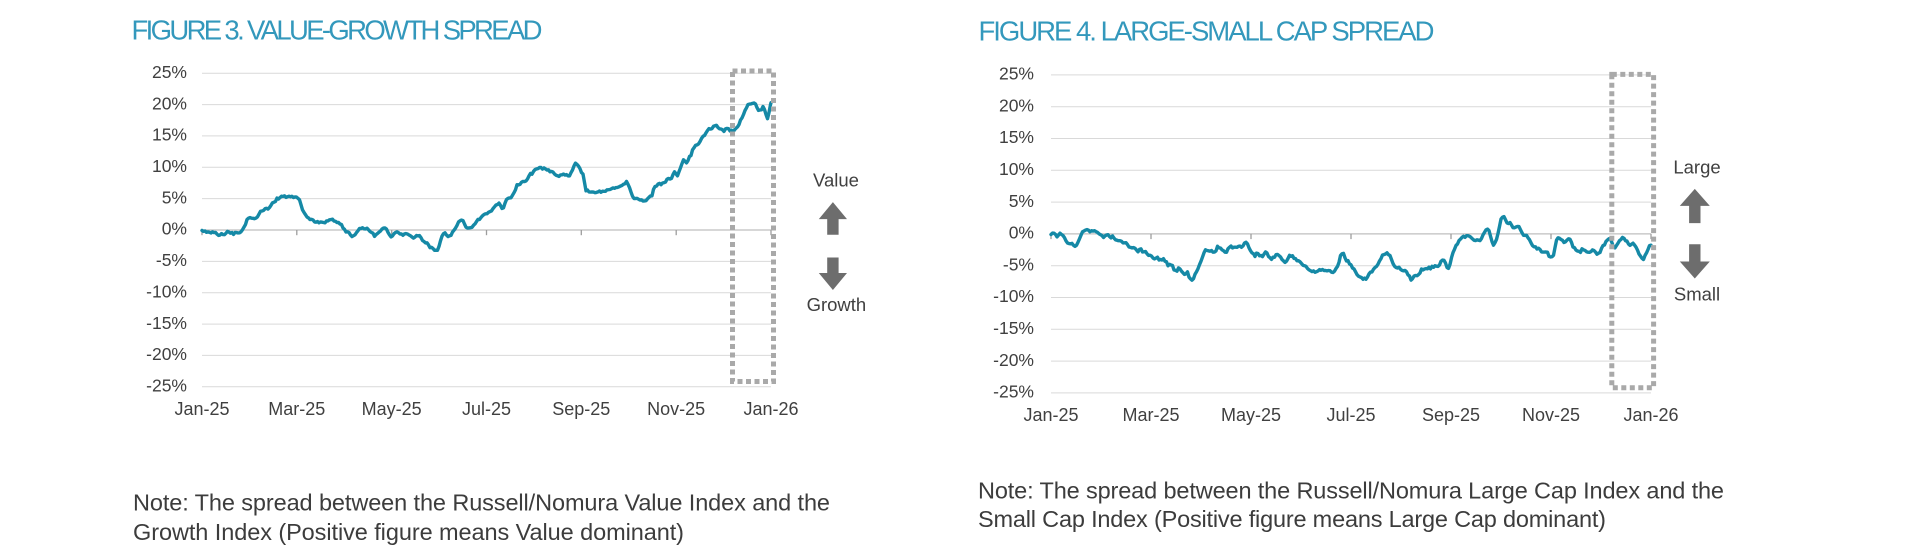 The image size is (1920, 553). I want to click on svg-text: Large, so click(1696, 167).